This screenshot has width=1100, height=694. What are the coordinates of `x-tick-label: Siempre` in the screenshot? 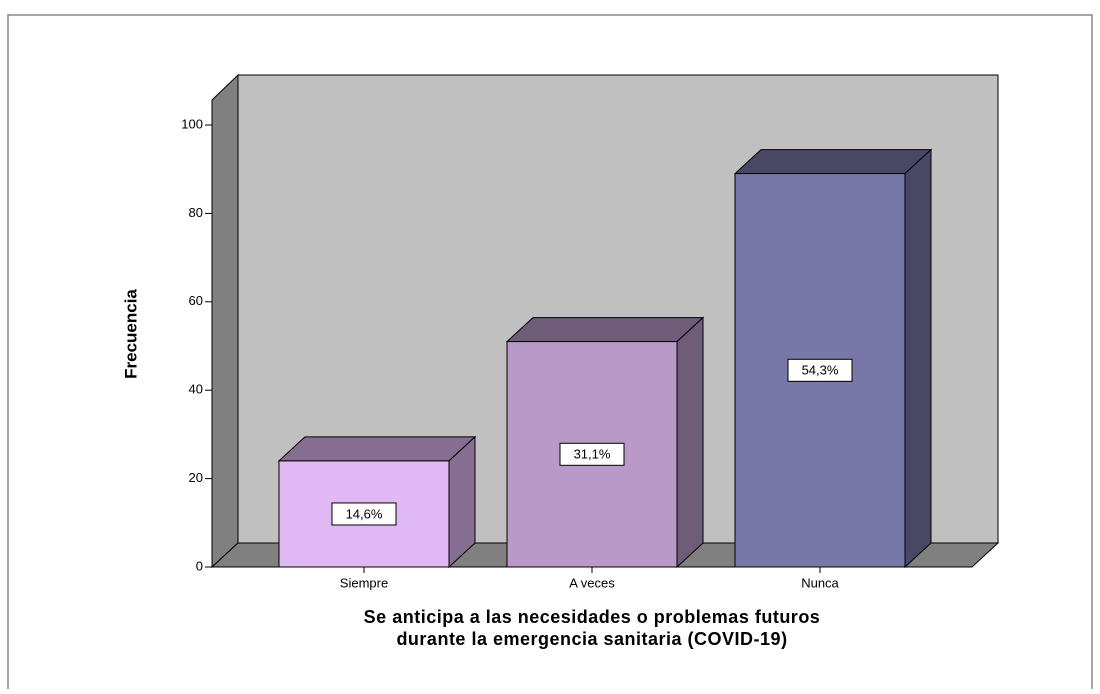 It's located at (364, 582).